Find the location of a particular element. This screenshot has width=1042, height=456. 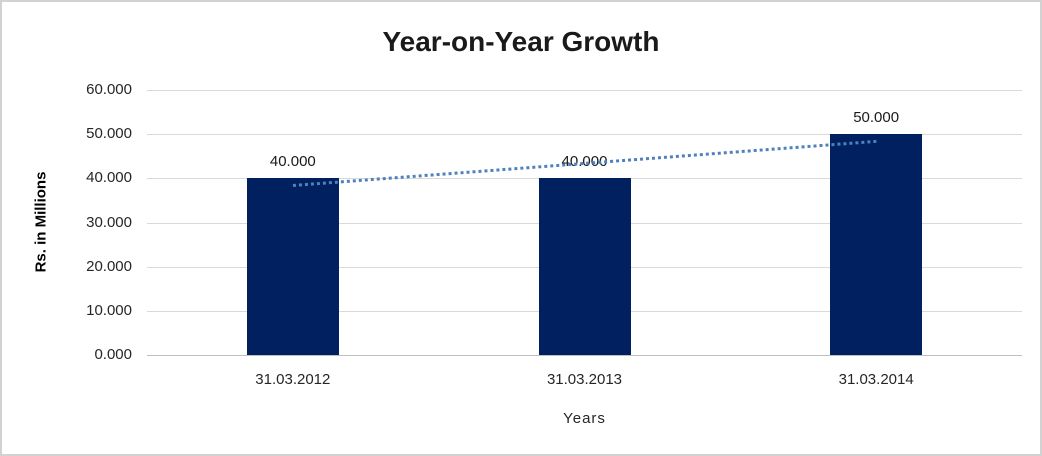

x-axis-line is located at coordinates (584, 355).